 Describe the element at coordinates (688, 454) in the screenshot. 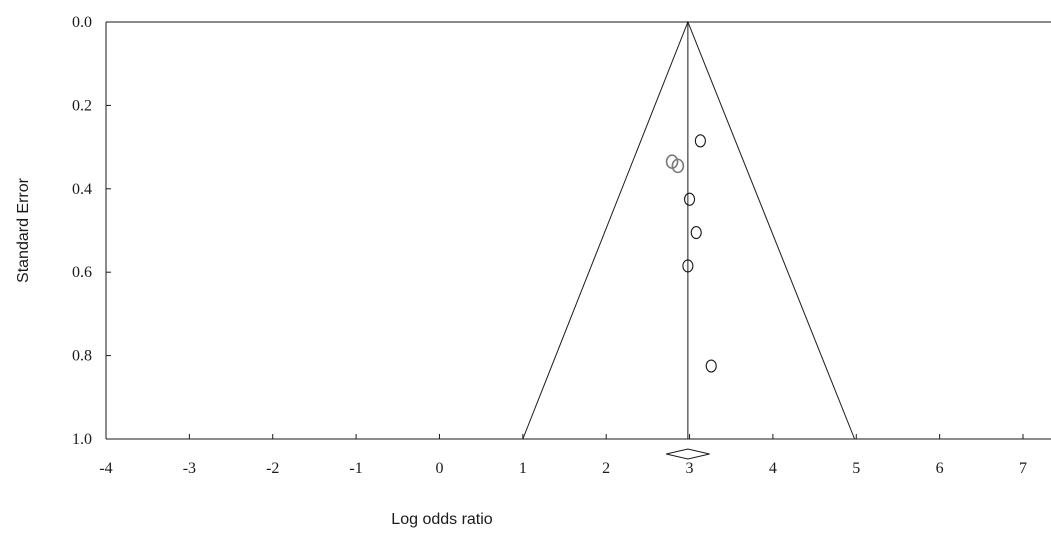

I see `summary-diamond` at that location.